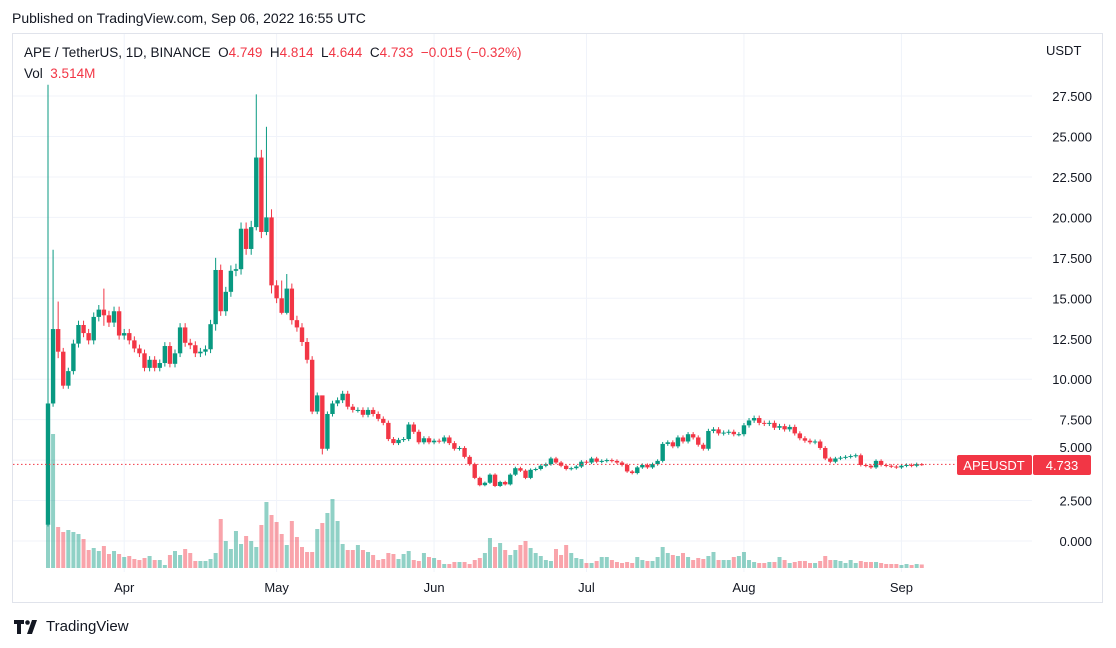 This screenshot has height=648, width=1116. Describe the element at coordinates (117, 52) in the screenshot. I see `symbol-title: APE / TetherUS, 1D, BINANCE` at that location.